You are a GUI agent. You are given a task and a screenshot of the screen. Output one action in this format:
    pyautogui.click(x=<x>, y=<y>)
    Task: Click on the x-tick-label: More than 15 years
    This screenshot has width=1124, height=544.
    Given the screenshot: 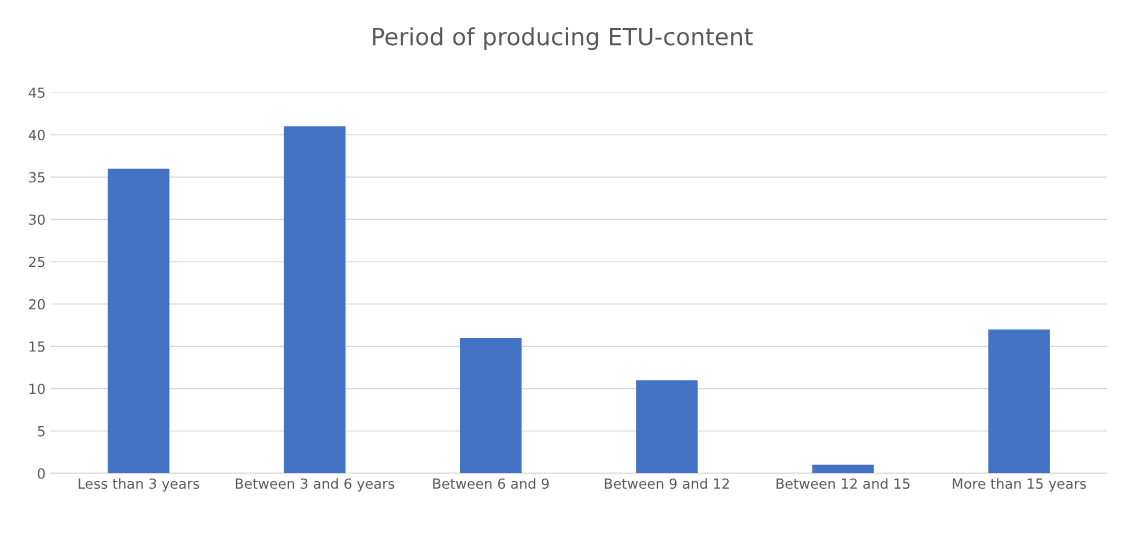 What is the action you would take?
    pyautogui.click(x=1019, y=485)
    